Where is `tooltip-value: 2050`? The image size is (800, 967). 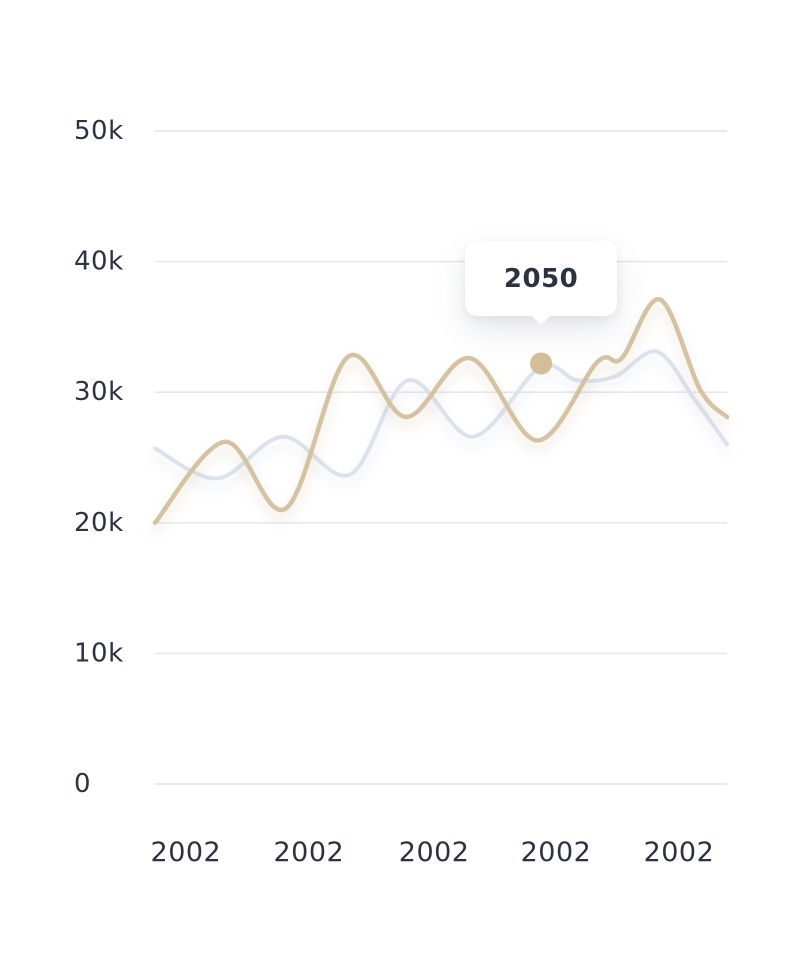 tooltip-value: 2050 is located at coordinates (541, 278).